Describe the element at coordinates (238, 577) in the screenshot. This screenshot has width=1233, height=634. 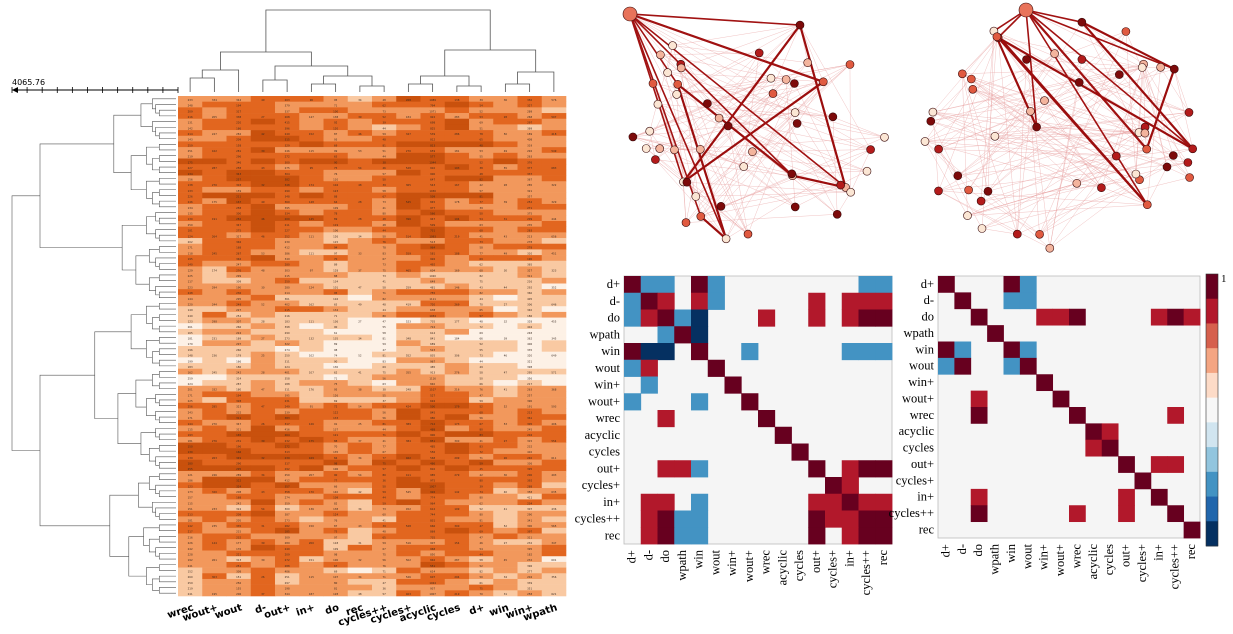
I see `heatmap-cell-value: 151` at that location.